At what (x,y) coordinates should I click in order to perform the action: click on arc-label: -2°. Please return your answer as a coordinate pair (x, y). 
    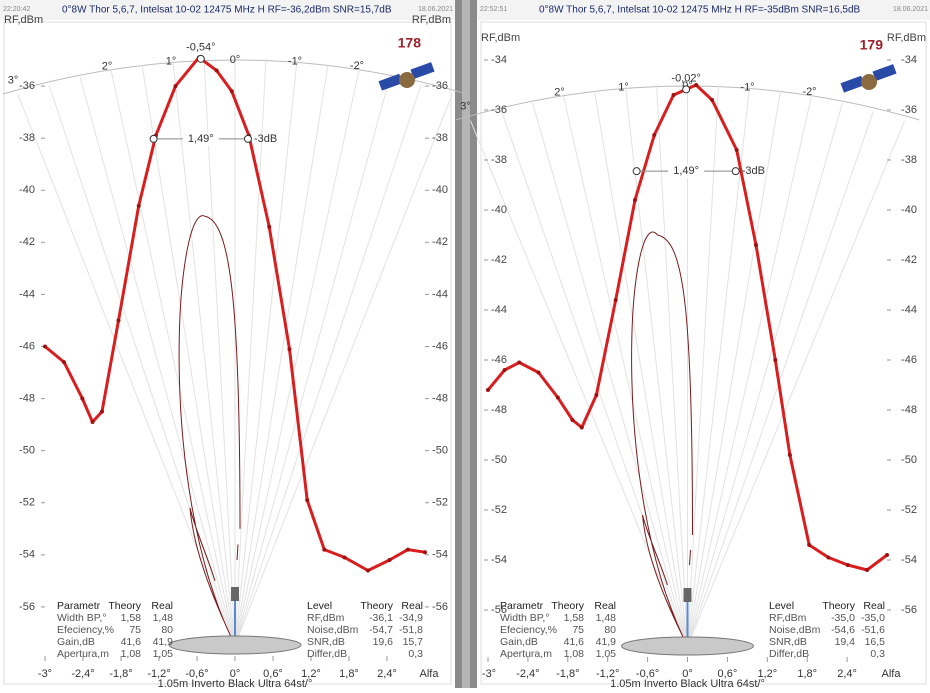
    Looking at the image, I should click on (809, 92).